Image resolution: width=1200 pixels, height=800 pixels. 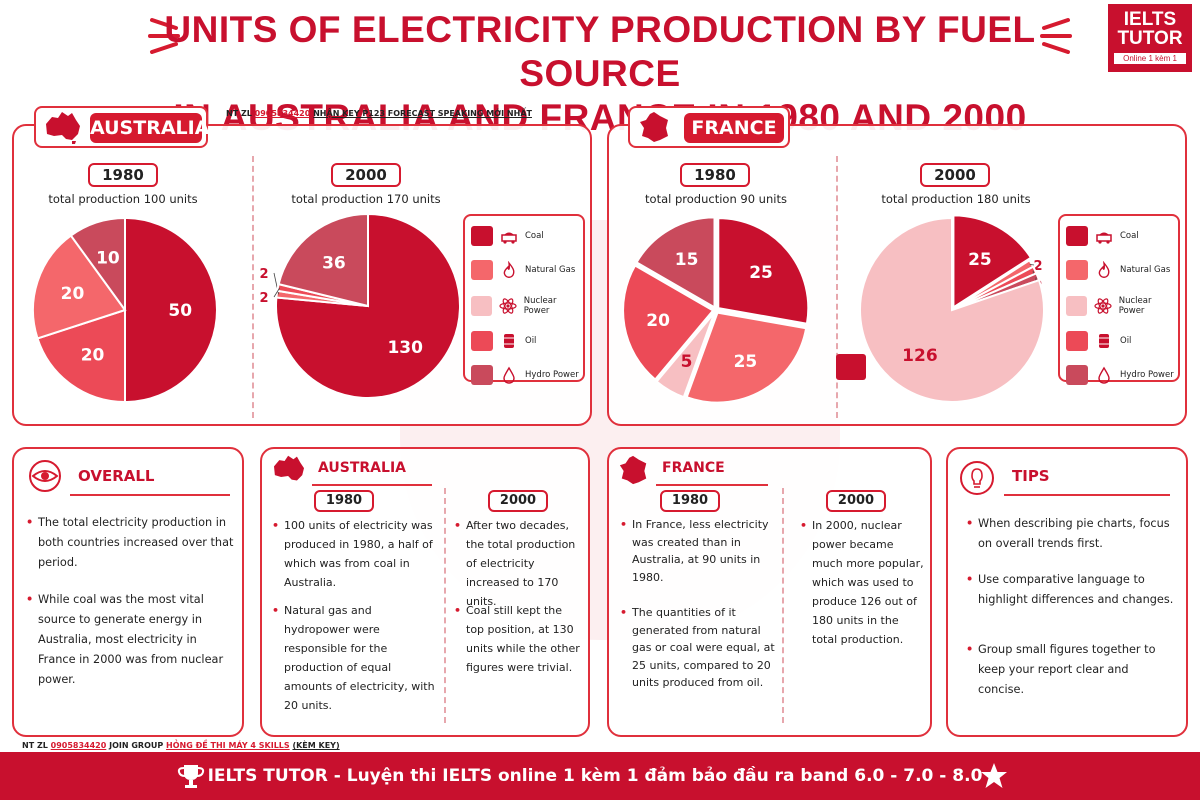 I want to click on note-phone-link: 0905834420, so click(x=282, y=113).